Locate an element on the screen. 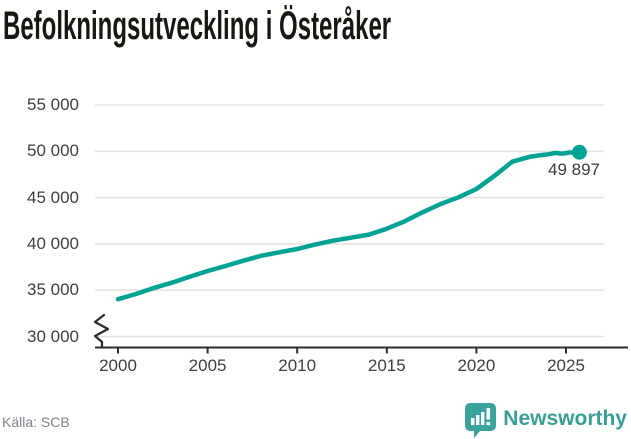 The height and width of the screenshot is (439, 631). y-tick-label: 30 000 is located at coordinates (53, 336).